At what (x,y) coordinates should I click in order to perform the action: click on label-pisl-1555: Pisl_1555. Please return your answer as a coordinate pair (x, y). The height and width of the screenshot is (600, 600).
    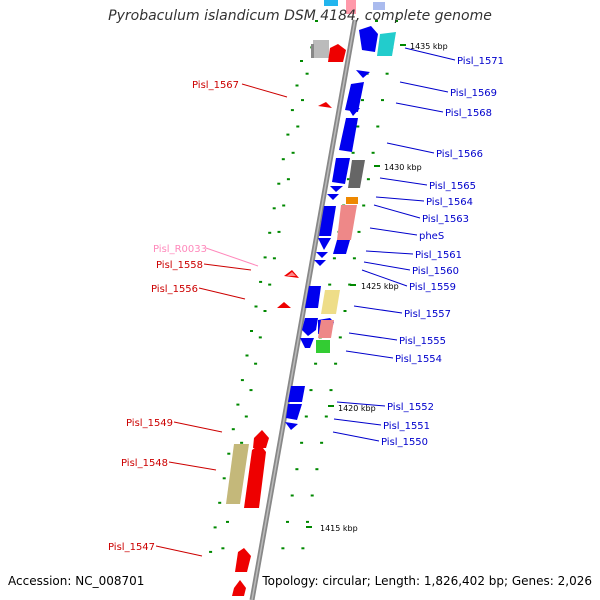
    Looking at the image, I should click on (422, 341).